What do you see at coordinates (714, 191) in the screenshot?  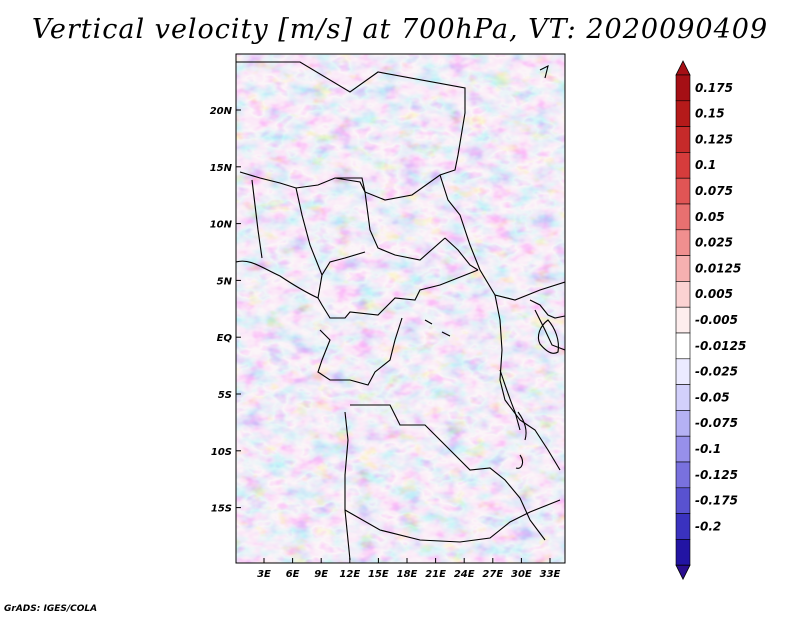 I see `colorbar-label: 0.075` at bounding box center [714, 191].